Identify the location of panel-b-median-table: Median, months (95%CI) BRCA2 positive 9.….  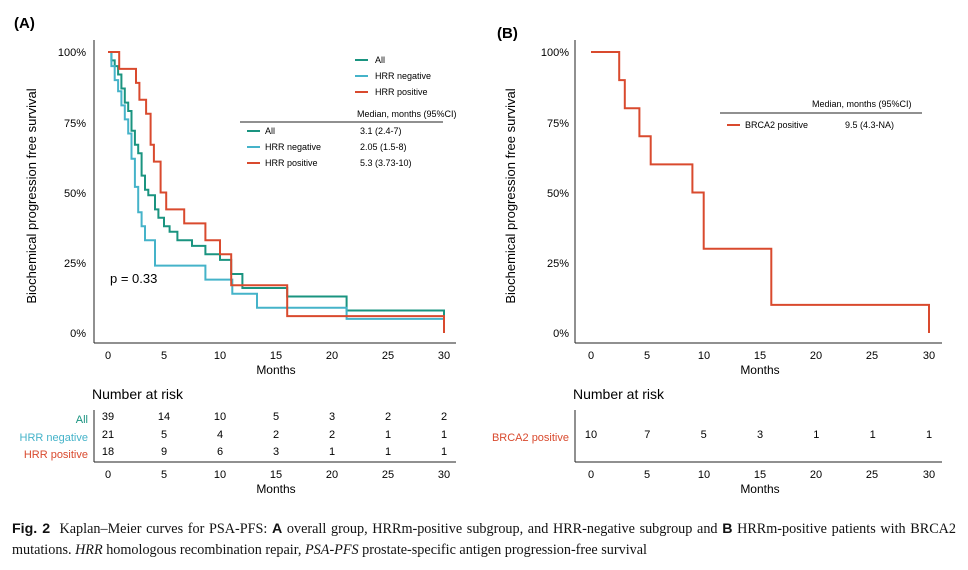
(821, 114).